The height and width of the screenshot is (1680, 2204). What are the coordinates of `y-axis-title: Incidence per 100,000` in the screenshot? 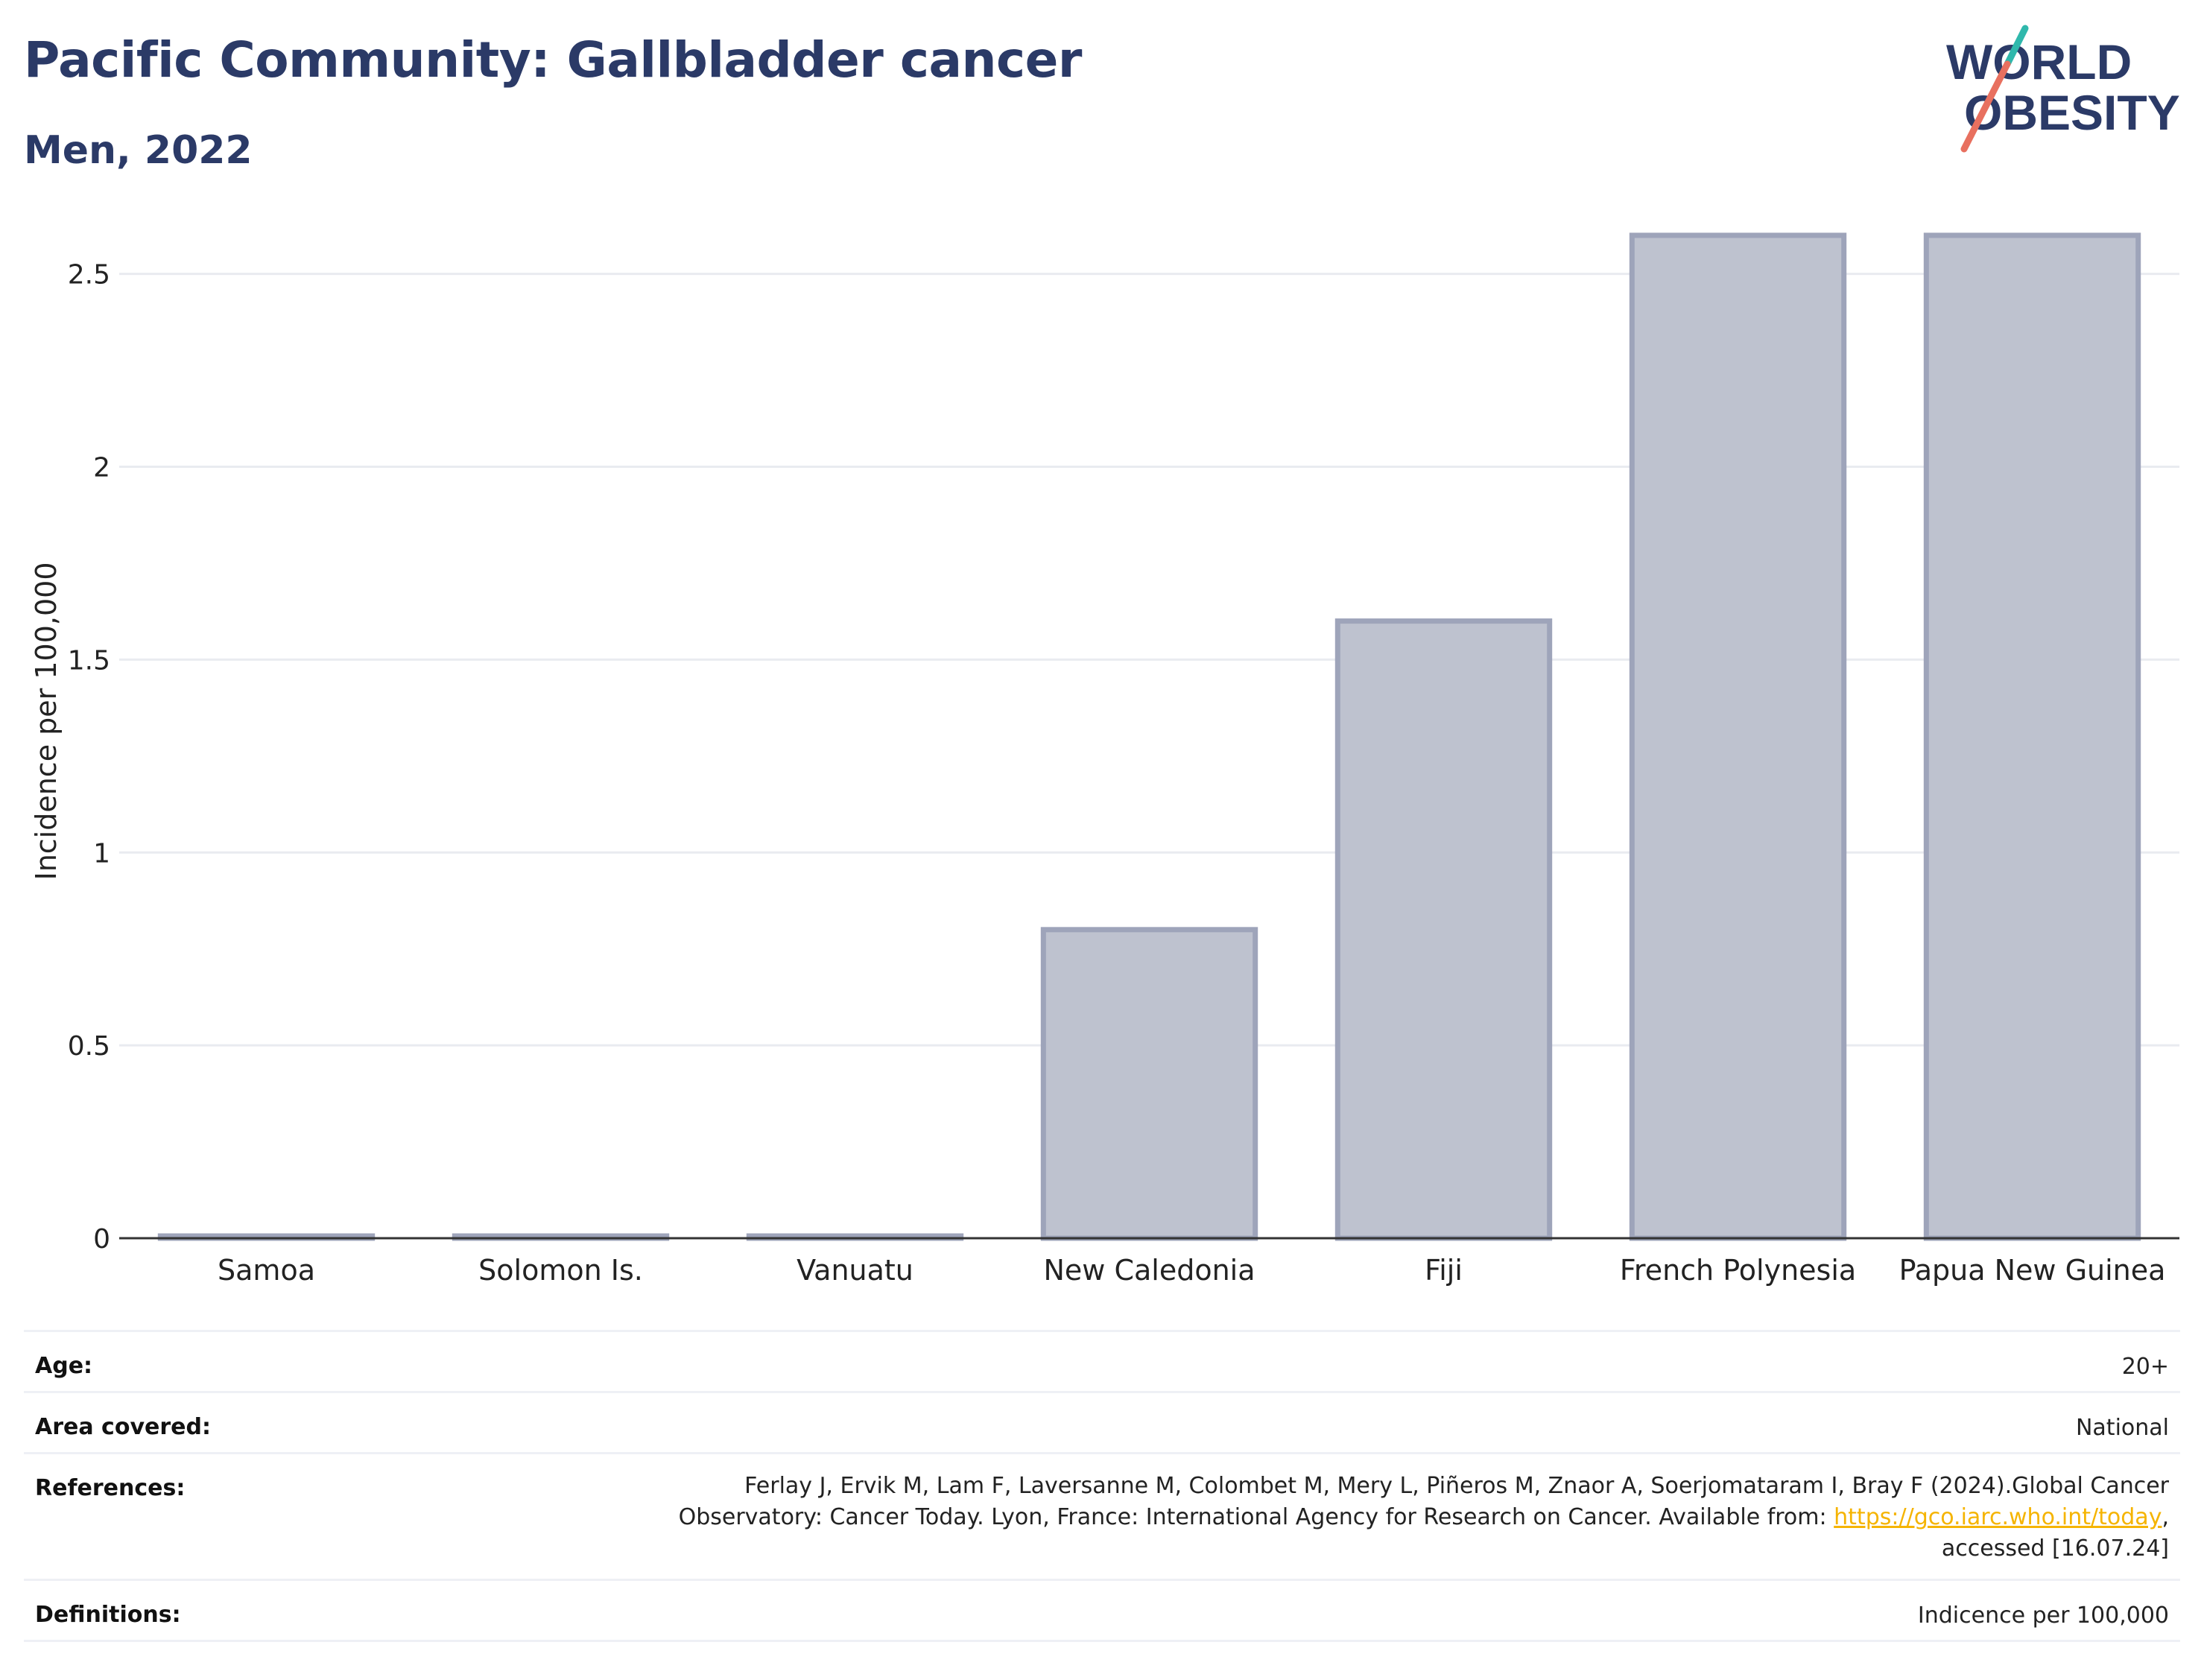 It's located at (46, 721).